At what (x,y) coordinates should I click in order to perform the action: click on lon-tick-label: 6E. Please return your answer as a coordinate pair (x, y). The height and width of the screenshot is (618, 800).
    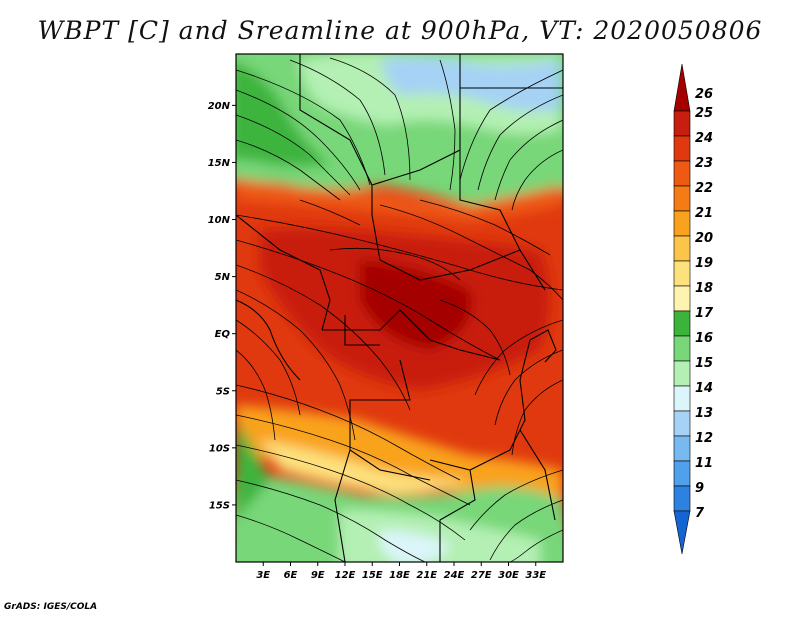
    Looking at the image, I should click on (291, 575).